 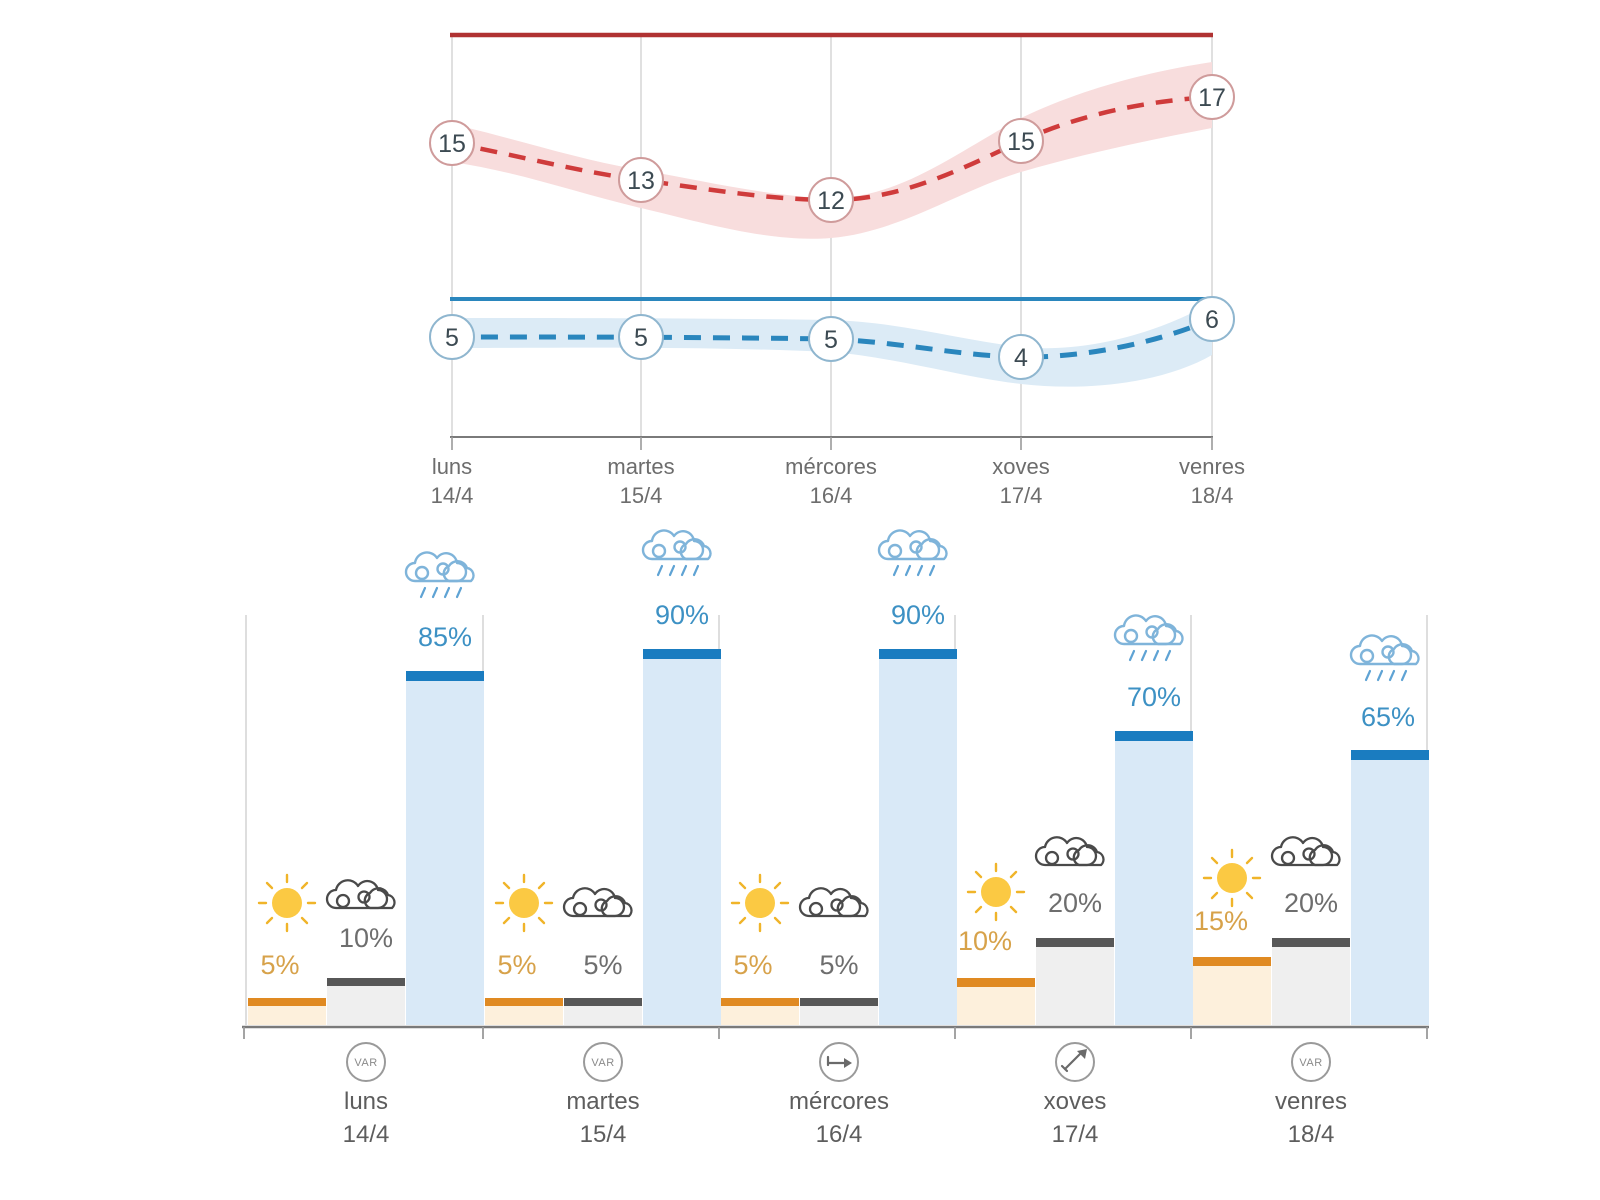 I want to click on sky-axis-label-martes: martes 15/4, so click(x=603, y=1118).